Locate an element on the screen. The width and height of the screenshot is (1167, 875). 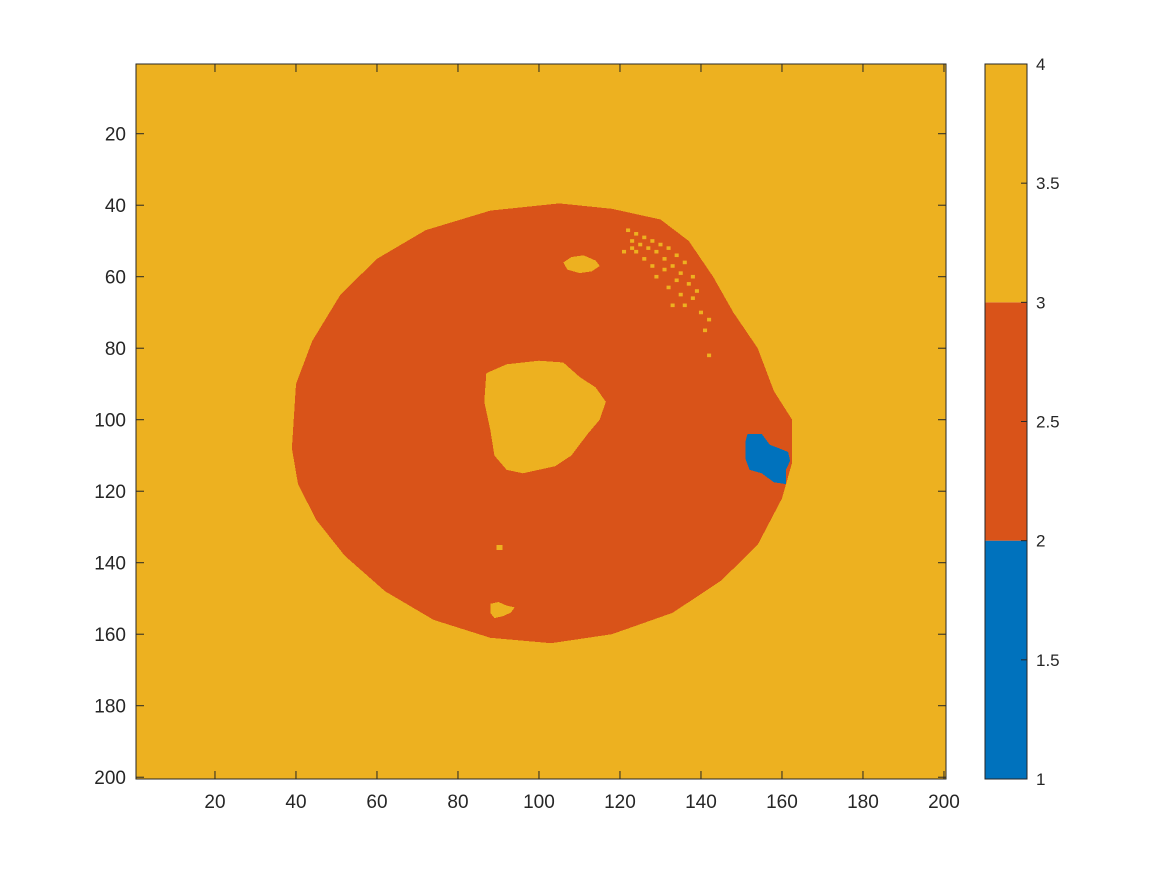
colorbar: 1 1.5 2 2.5 3 3.5 4 is located at coordinates (1022, 422).